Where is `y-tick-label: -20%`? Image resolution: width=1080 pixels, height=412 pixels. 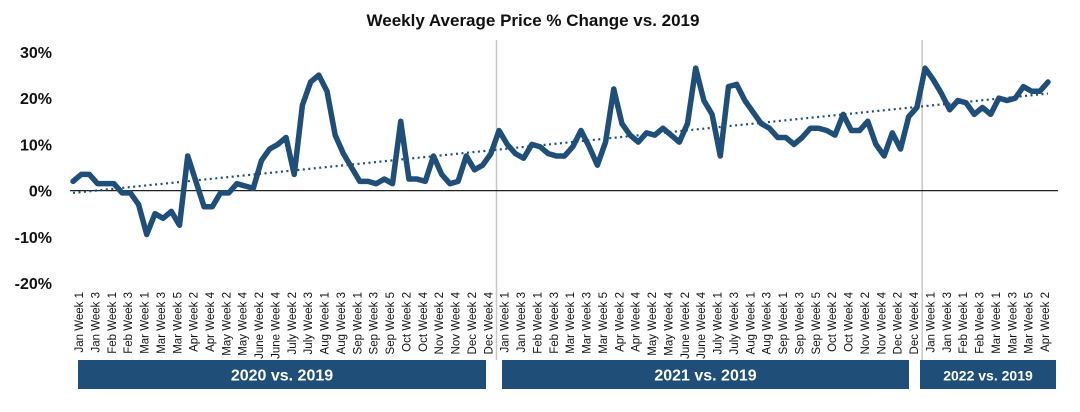 y-tick-label: -20% is located at coordinates (33, 284).